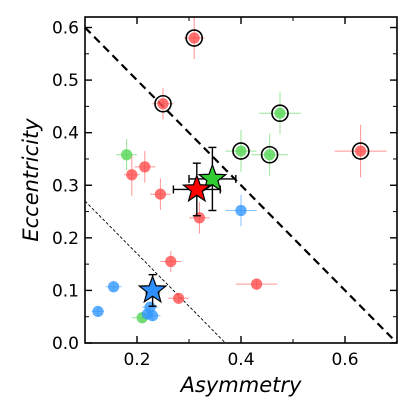 The width and height of the screenshot is (415, 415). What do you see at coordinates (240, 385) in the screenshot?
I see `x-axis-label: Asymmetry` at bounding box center [240, 385].